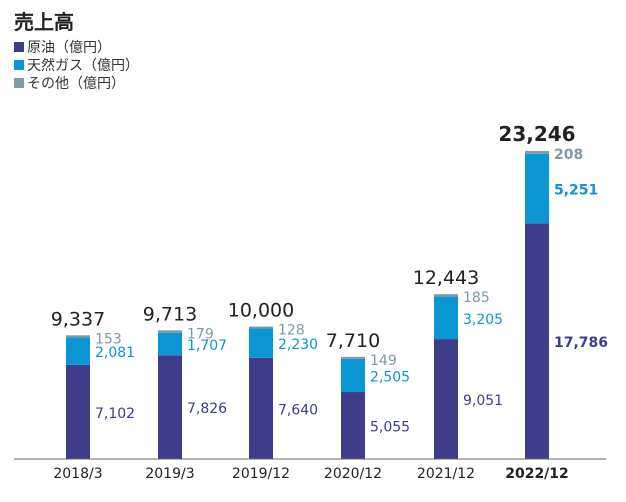 This screenshot has width=626, height=502. I want to click on value-label-crude-oil-4: 9,051, so click(483, 401).